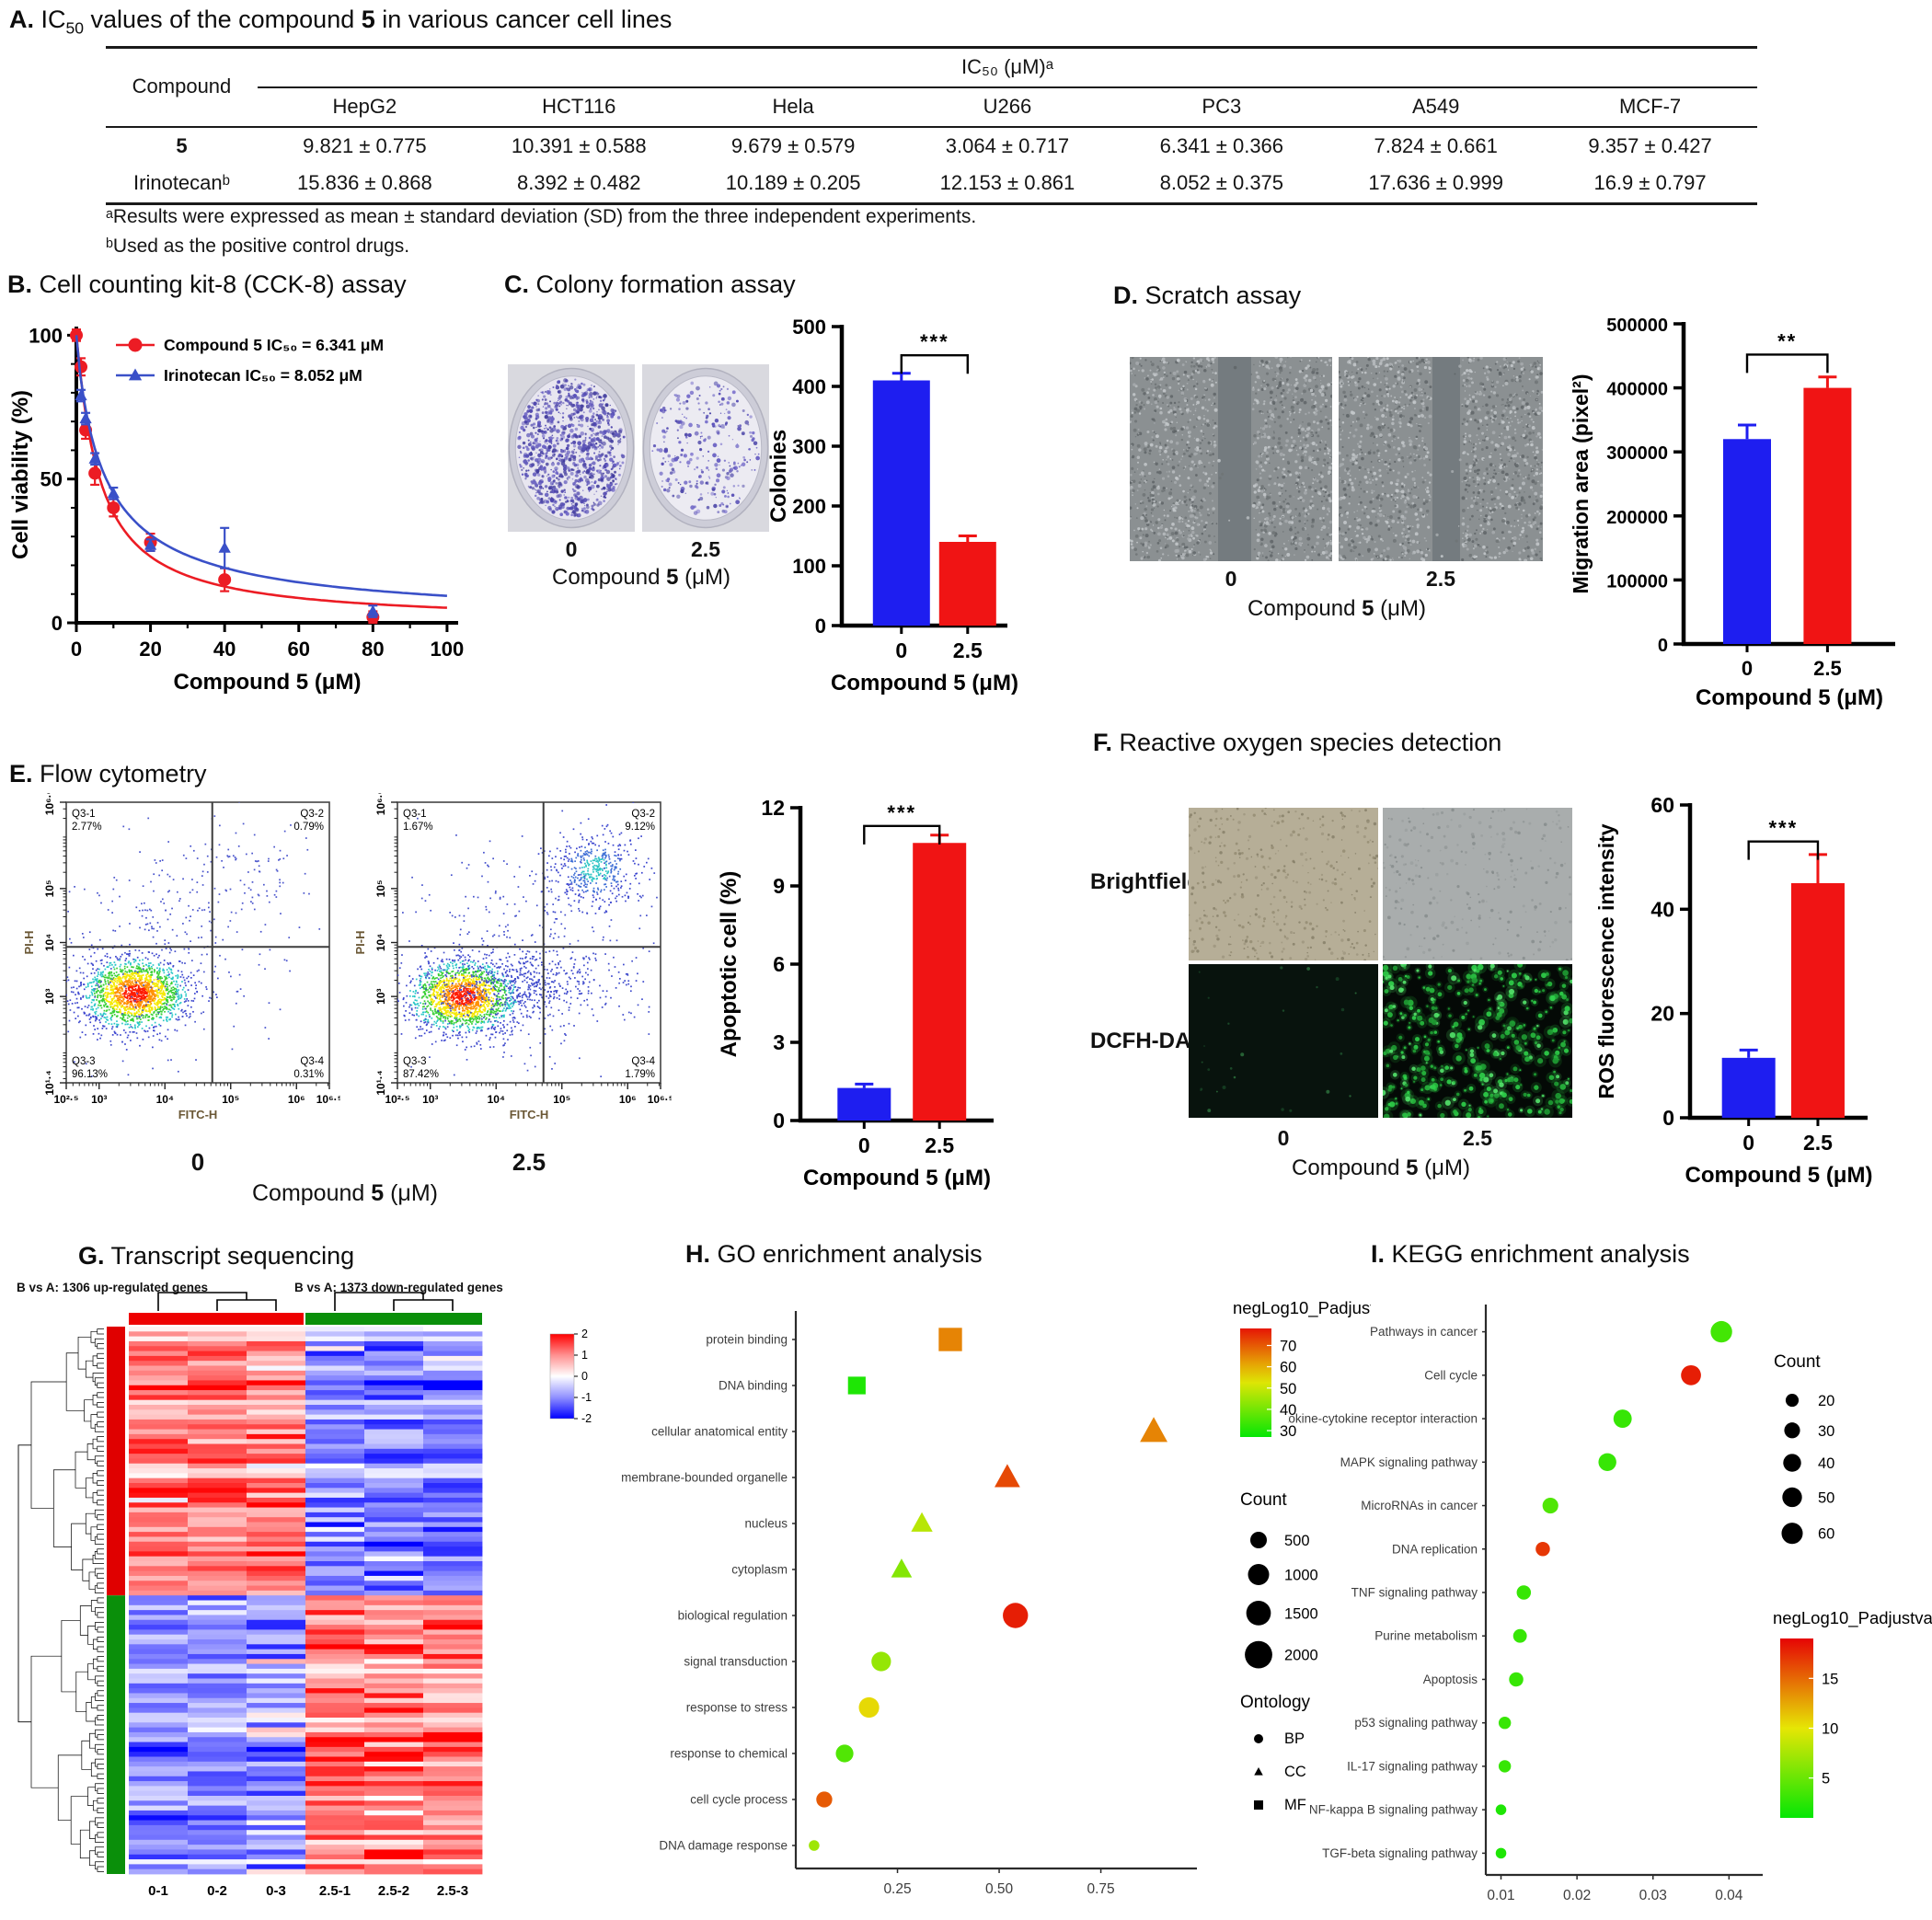  I want to click on panel-a-title-mid: values of the compound, so click(223, 19).